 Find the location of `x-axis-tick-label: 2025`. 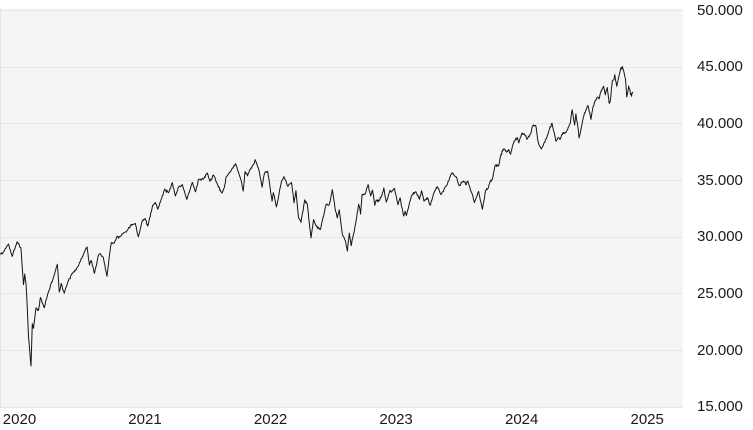

x-axis-tick-label: 2025 is located at coordinates (647, 419).